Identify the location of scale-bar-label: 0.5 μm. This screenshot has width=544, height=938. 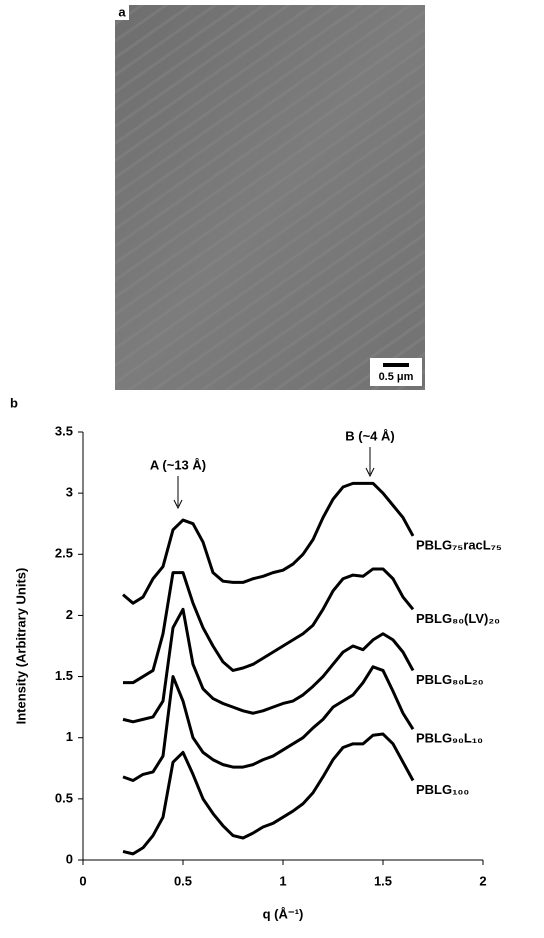
(396, 377).